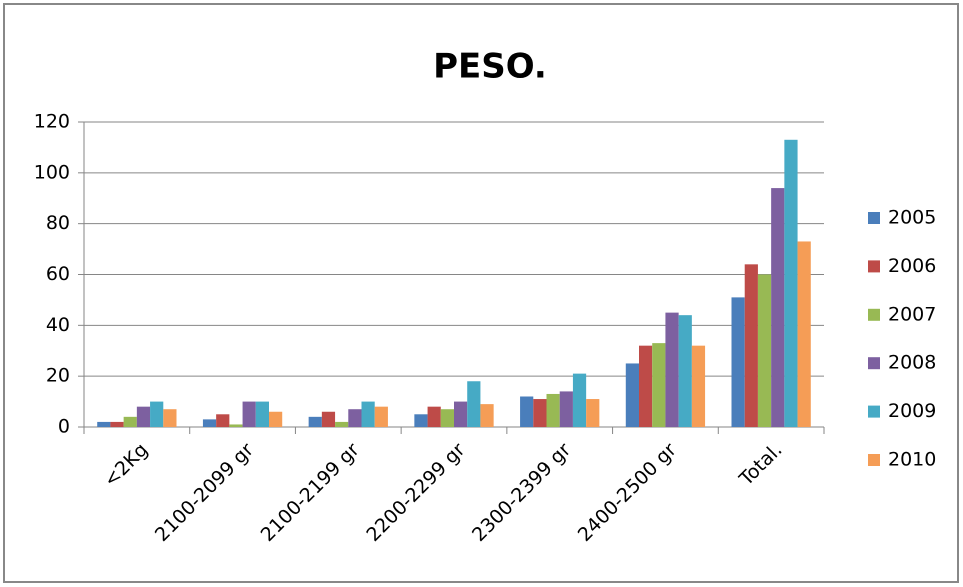 The width and height of the screenshot is (963, 587). I want to click on chart-title: PESO., so click(490, 67).